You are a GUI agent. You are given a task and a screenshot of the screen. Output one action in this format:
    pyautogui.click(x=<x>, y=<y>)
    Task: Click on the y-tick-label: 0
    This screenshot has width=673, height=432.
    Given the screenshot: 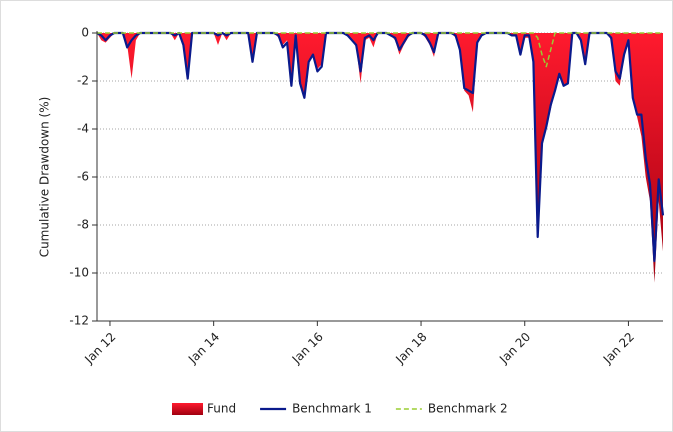 What is the action you would take?
    pyautogui.click(x=85, y=33)
    